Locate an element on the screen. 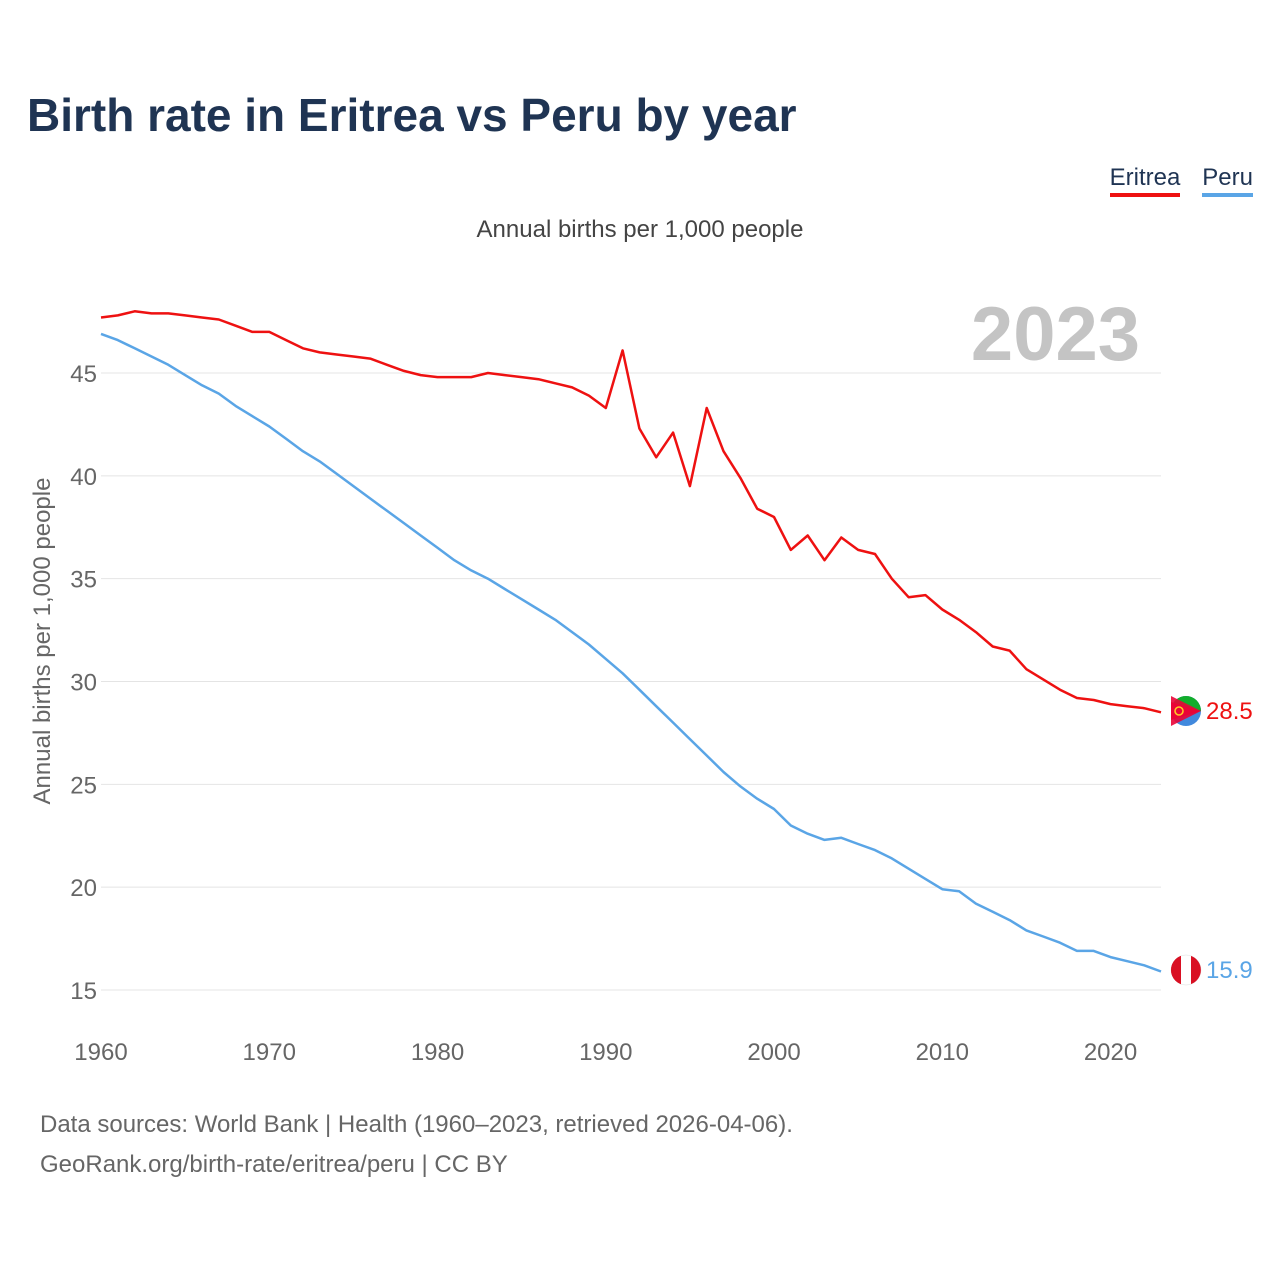 The height and width of the screenshot is (1280, 1280). y-axis-label: Annual births per 1,000 people is located at coordinates (42, 641).